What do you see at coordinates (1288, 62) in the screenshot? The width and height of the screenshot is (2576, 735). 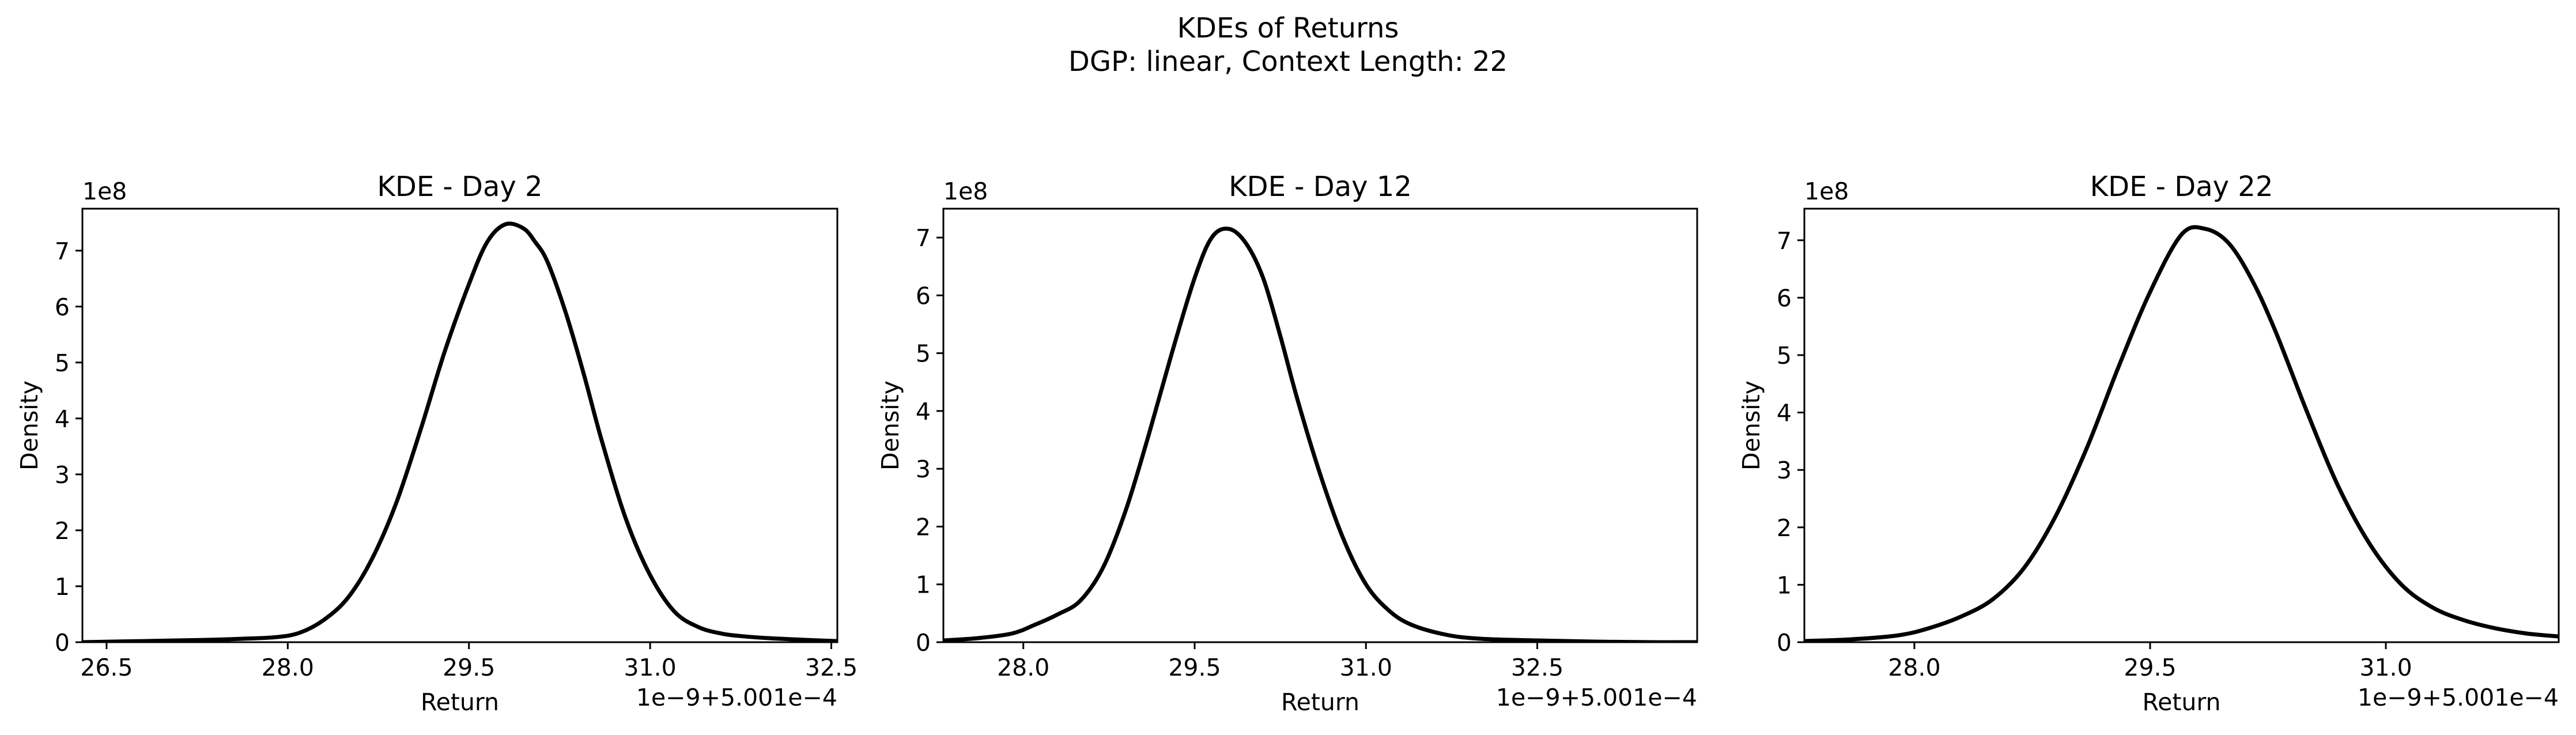 I see `figure-subtitle: DGP: linear, Context Length: 22` at bounding box center [1288, 62].